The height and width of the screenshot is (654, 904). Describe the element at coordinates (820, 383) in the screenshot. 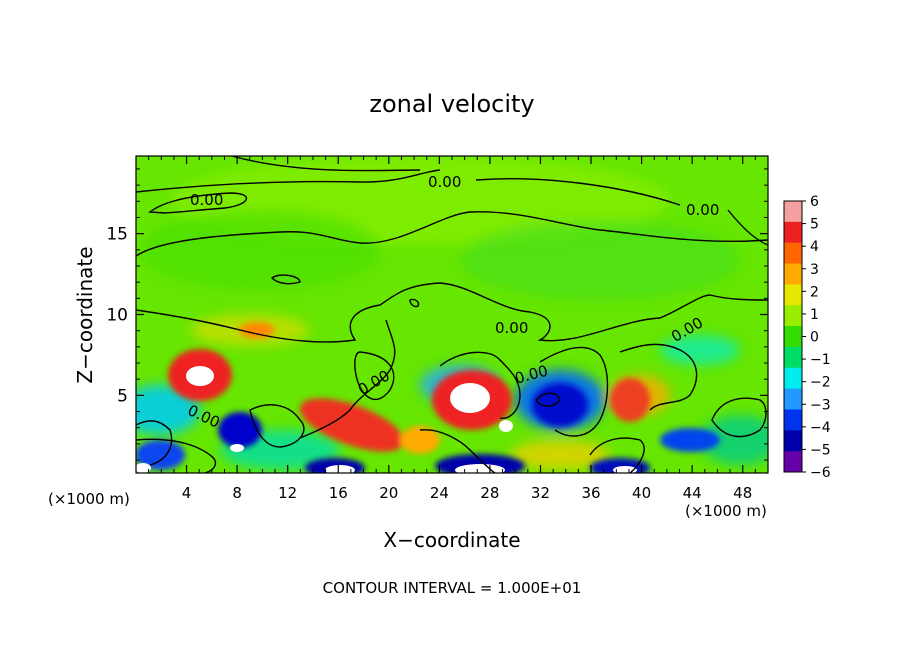

I see `colorbar-label: −2` at that location.